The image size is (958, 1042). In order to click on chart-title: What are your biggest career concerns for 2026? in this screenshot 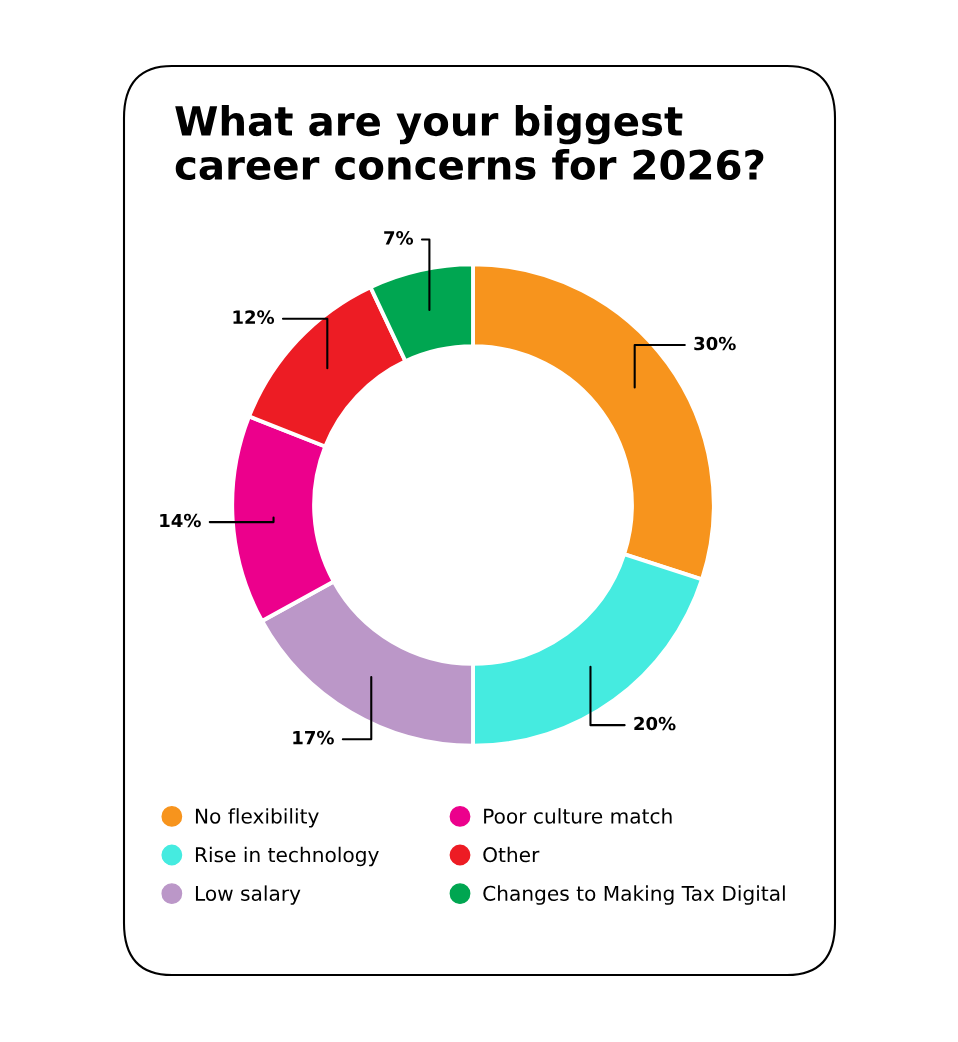, I will do `click(469, 143)`.